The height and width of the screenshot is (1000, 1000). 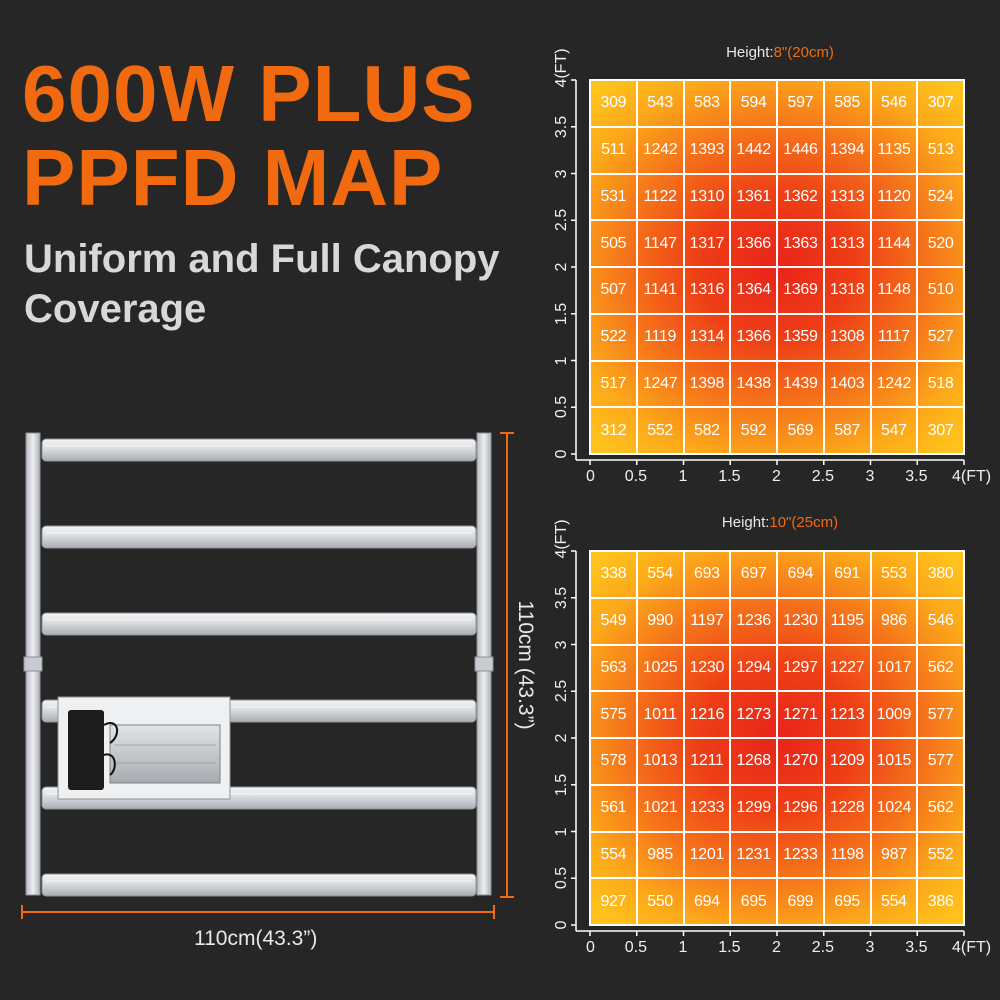 I want to click on ppfd-cell: 552, so click(x=940, y=855).